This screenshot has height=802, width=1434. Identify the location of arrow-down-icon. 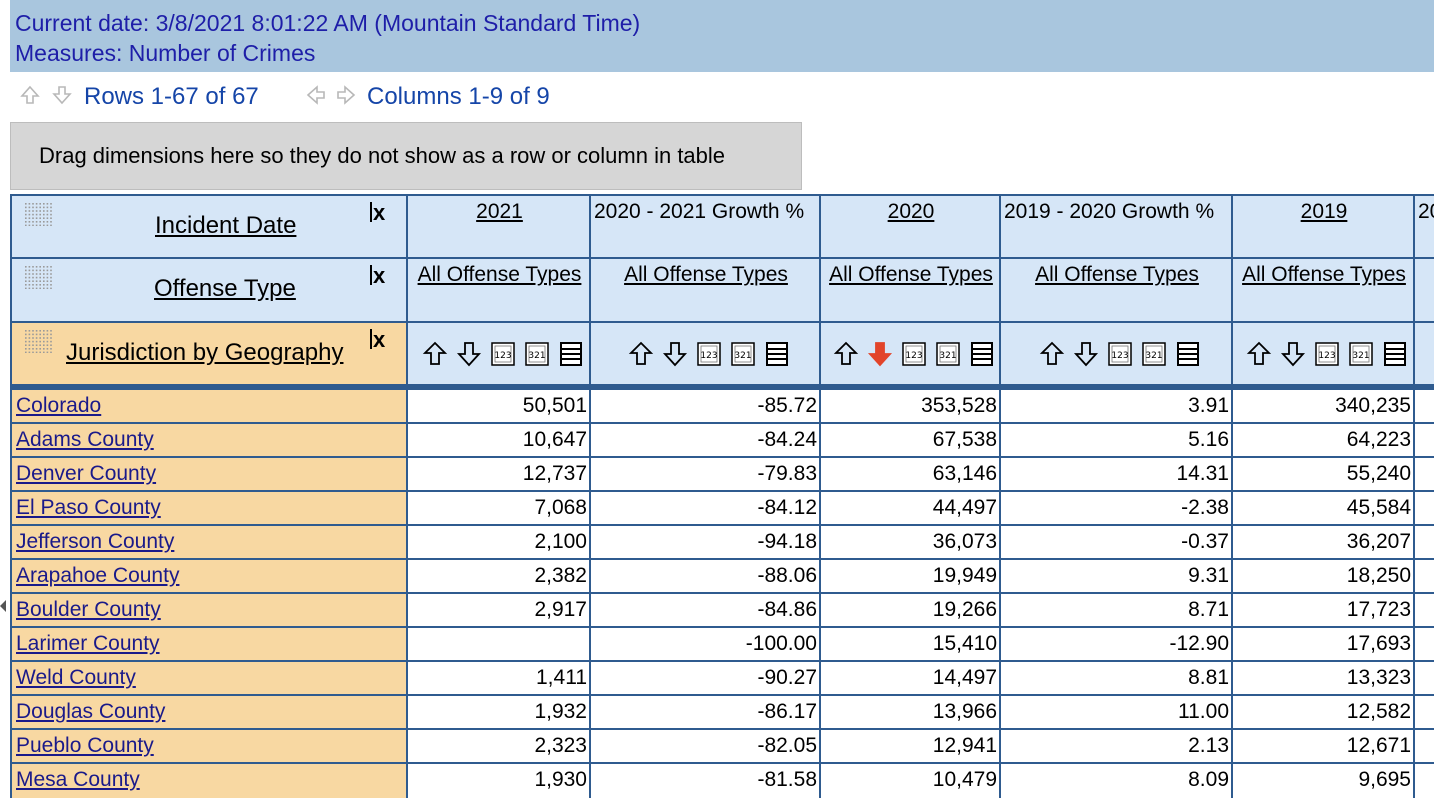
(62, 95).